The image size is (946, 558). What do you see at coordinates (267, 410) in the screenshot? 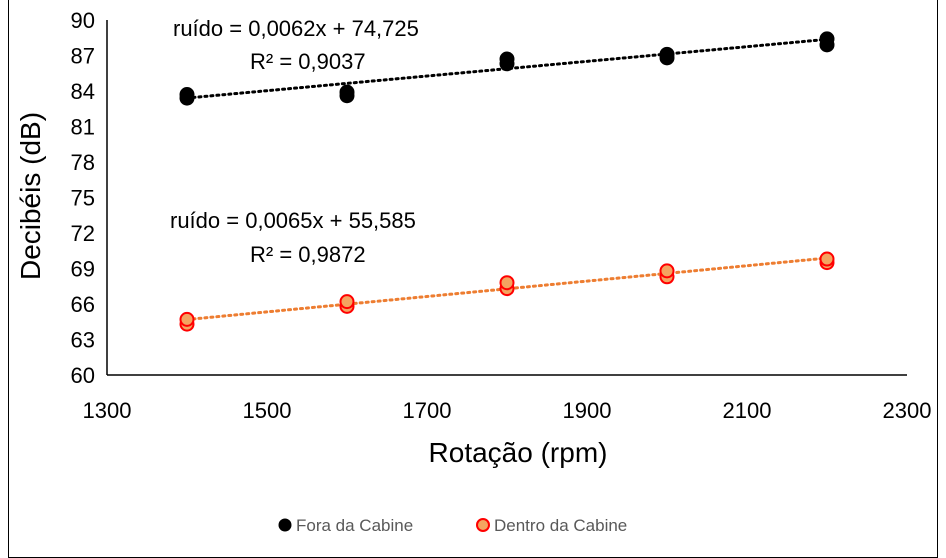
I see `x-tick-label: 1500` at bounding box center [267, 410].